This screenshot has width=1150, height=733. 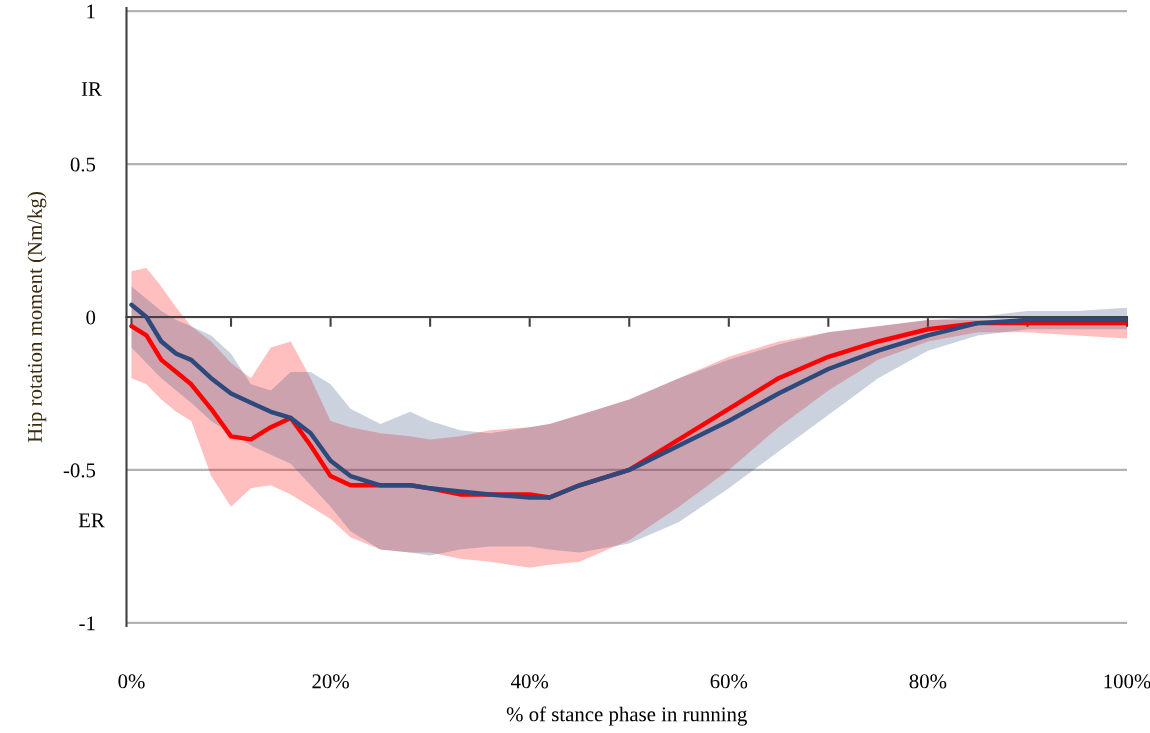 What do you see at coordinates (37, 317) in the screenshot?
I see `y-axis-title: Hip rotation moment (Nm/kg)` at bounding box center [37, 317].